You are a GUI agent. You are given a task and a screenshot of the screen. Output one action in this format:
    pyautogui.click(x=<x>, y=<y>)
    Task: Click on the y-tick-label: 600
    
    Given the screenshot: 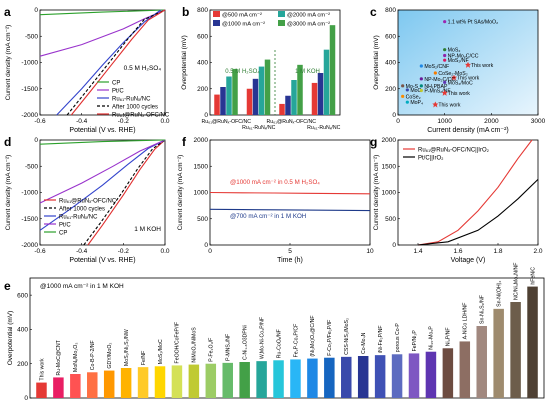 What is the action you would take?
    pyautogui.click(x=202, y=36)
    